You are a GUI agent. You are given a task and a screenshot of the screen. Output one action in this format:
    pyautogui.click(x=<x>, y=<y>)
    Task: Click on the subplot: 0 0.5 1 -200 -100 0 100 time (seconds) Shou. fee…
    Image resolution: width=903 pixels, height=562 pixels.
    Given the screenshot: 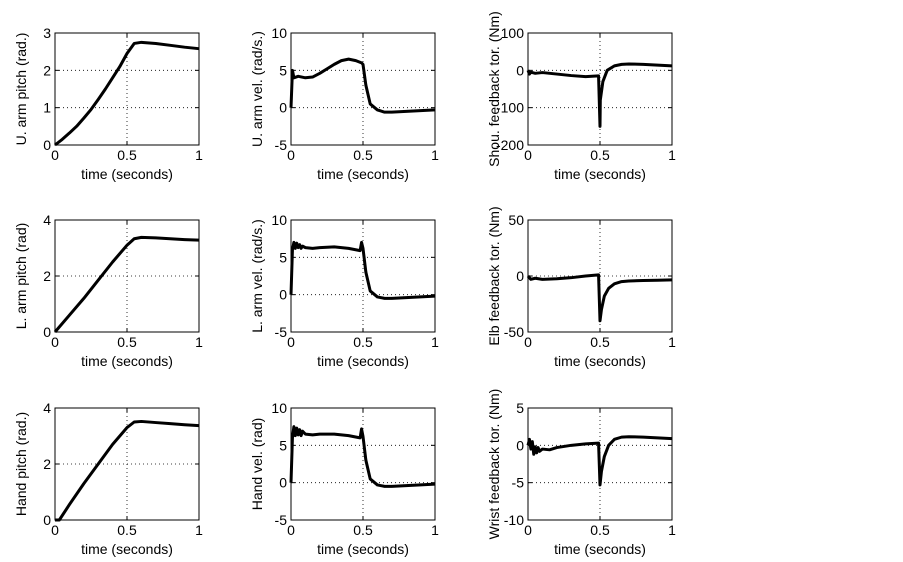 What is the action you would take?
    pyautogui.click(x=581, y=96)
    